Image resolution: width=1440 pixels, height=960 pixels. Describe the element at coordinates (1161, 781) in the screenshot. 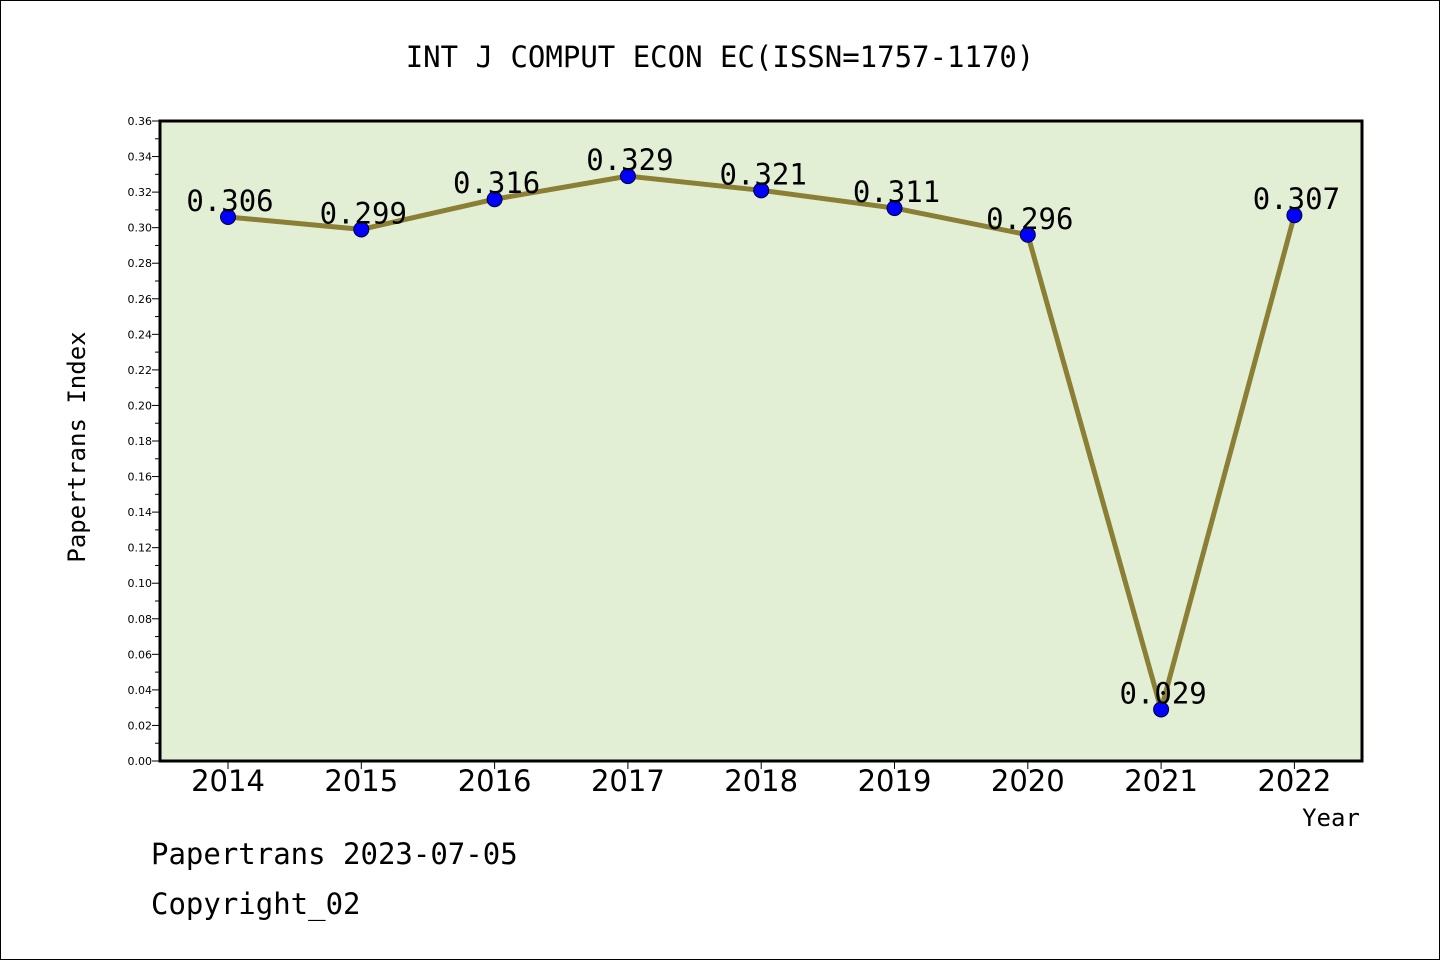

I see `x-tick-label: 2021` at that location.